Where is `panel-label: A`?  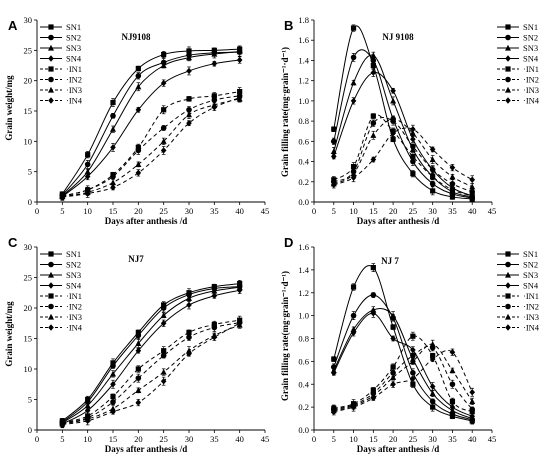
panel-label: A is located at coordinates (13, 25).